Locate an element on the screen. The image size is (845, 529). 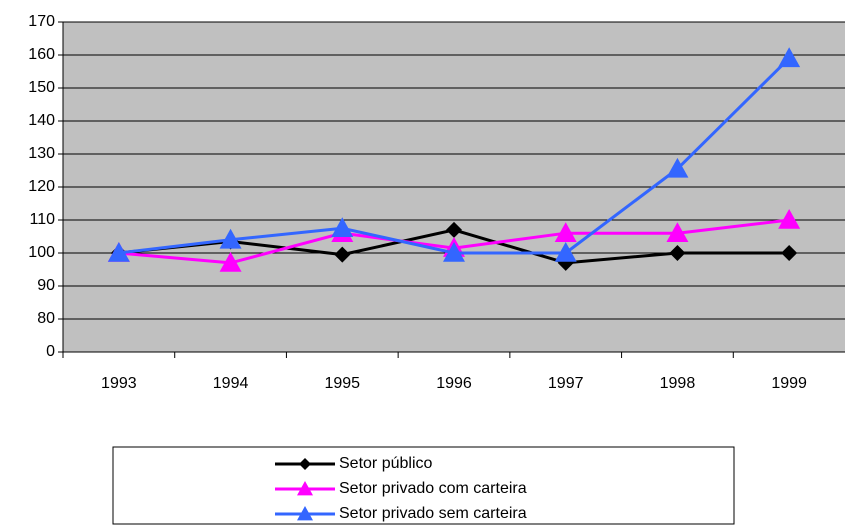
x-tick-label: 1998 is located at coordinates (678, 383).